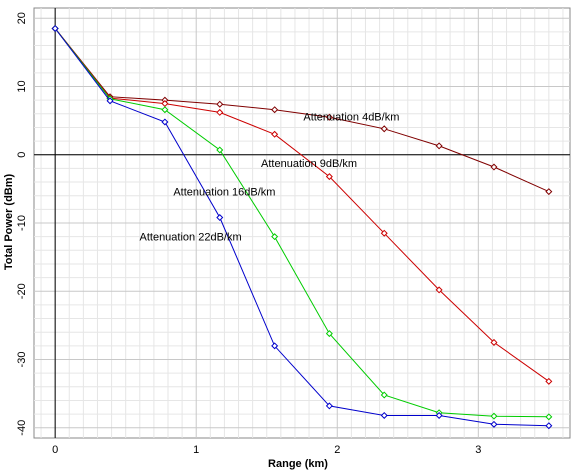 The image size is (576, 472). Describe the element at coordinates (22, 18) in the screenshot. I see `y-tick-label: 20` at that location.